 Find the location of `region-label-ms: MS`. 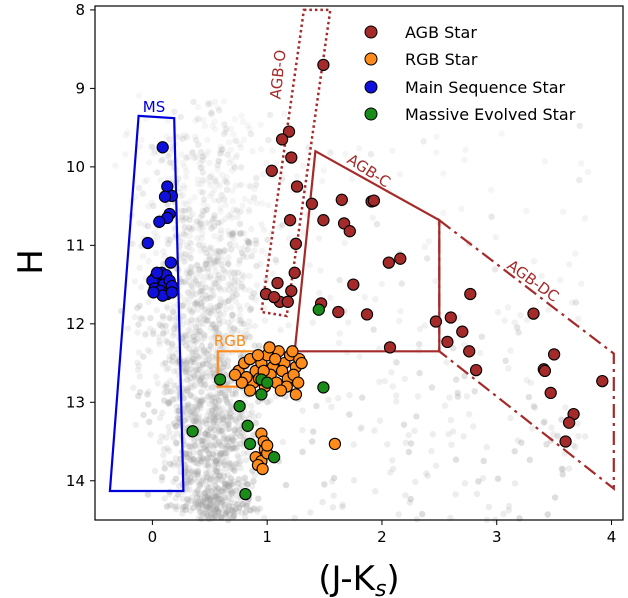

region-label-ms: MS is located at coordinates (154, 107).